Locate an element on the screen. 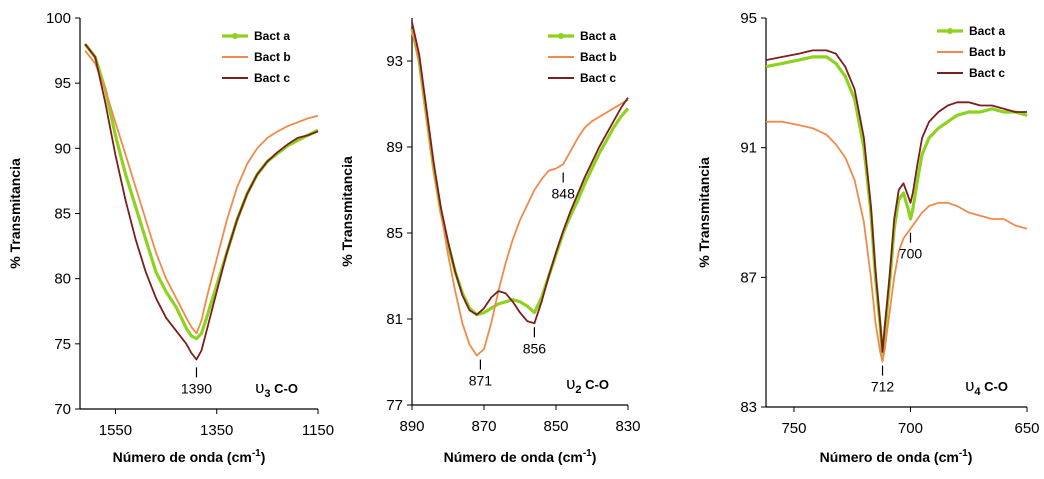 This screenshot has height=479, width=1044. x-tick-label: 750 is located at coordinates (793, 428).